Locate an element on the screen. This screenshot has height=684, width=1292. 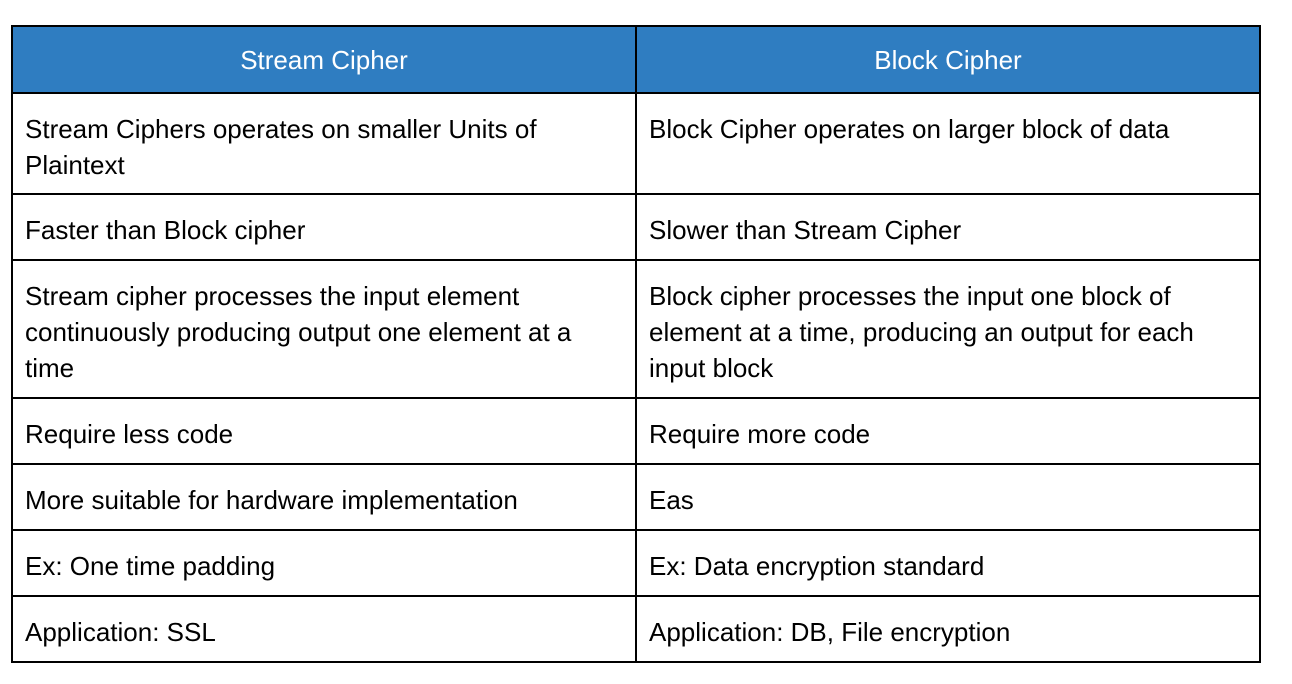
table-cell: Faster than Block cipher is located at coordinates (324, 227).